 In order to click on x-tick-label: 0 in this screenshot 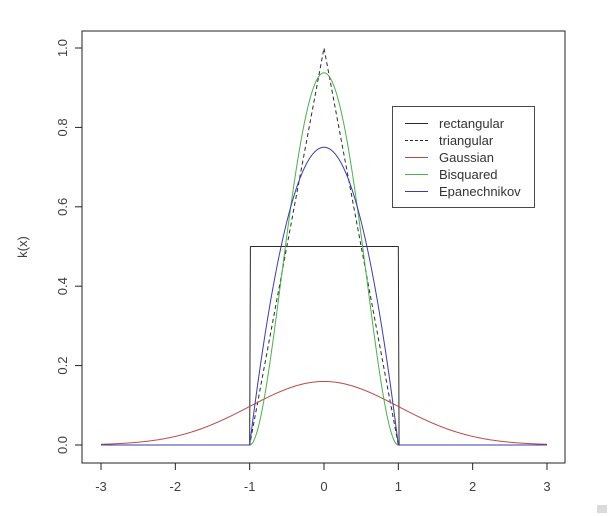, I will do `click(323, 486)`.